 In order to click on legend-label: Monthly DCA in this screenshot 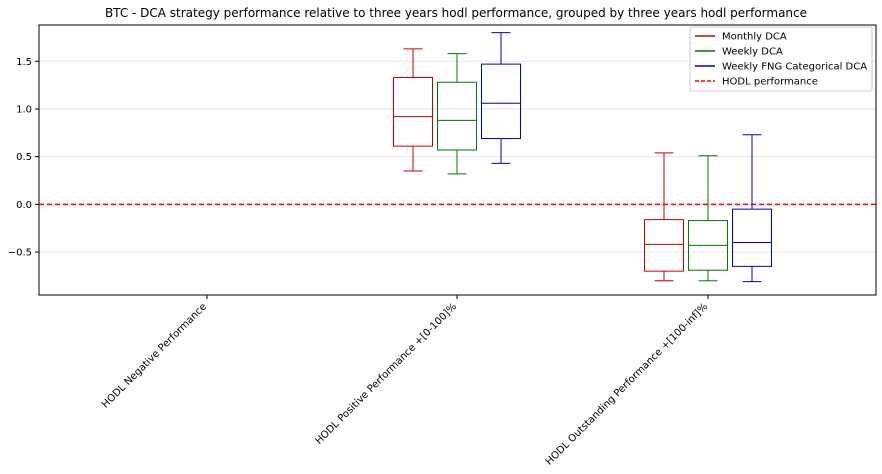, I will do `click(754, 37)`.